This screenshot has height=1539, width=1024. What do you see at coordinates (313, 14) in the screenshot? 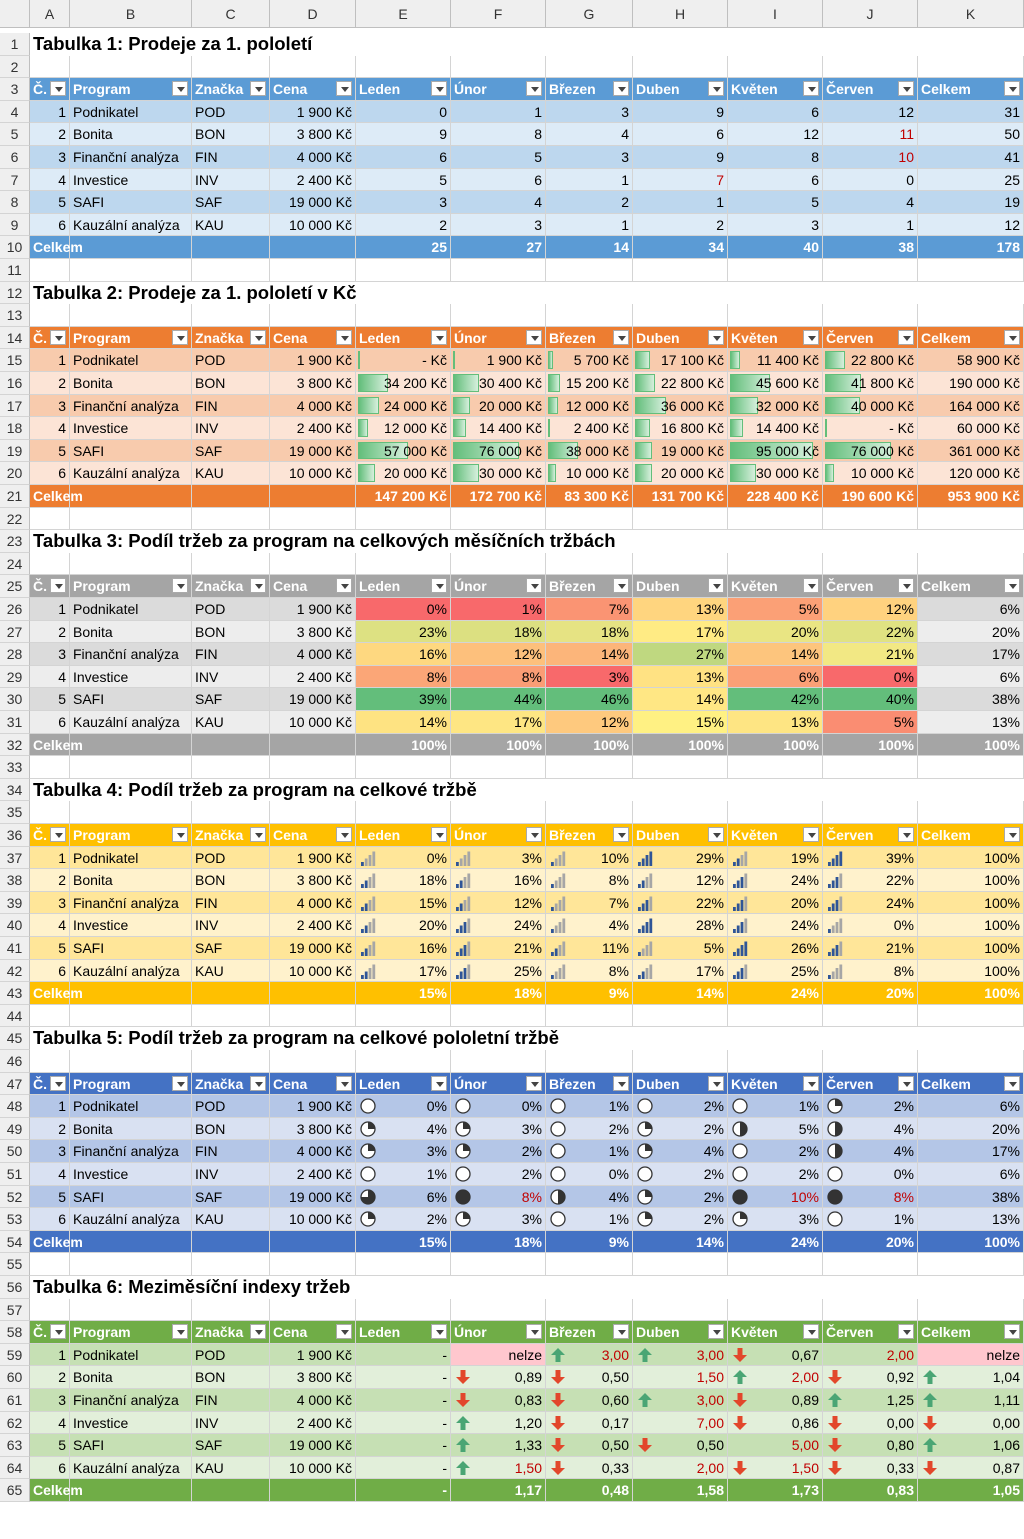
I see `column-header-D: D` at bounding box center [313, 14].